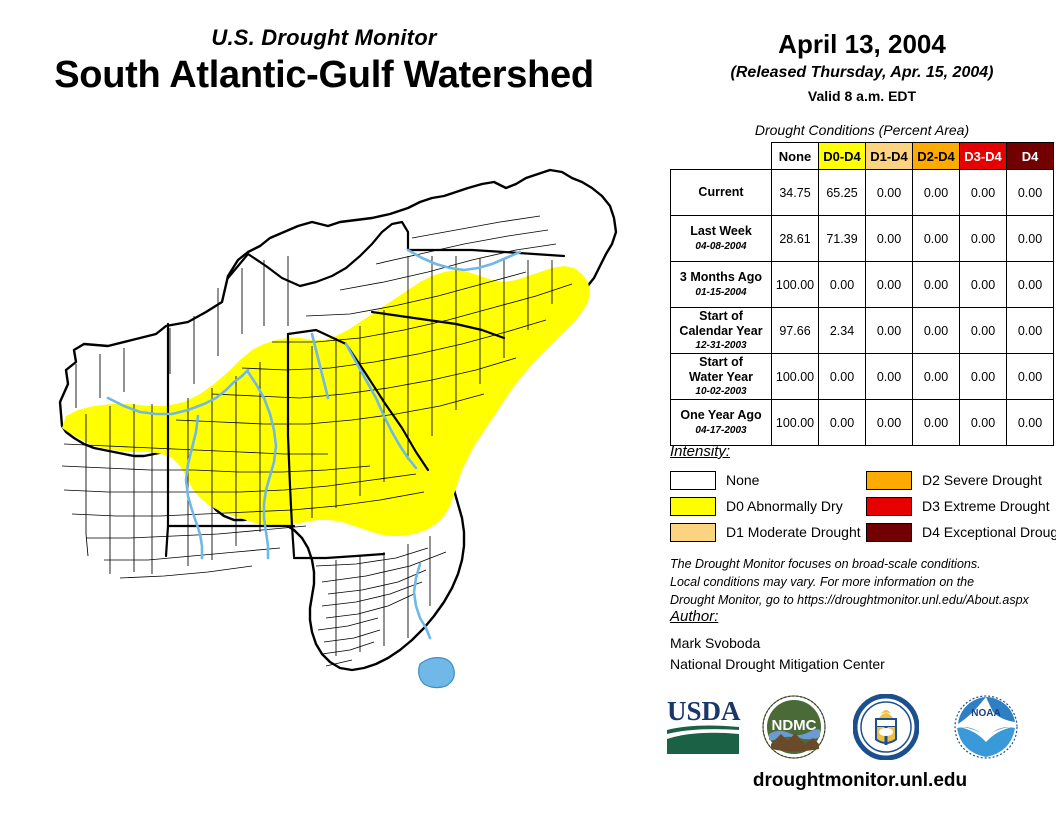 This screenshot has height=816, width=1056. Describe the element at coordinates (842, 192) in the screenshot. I see `data-cell: 65.25` at that location.